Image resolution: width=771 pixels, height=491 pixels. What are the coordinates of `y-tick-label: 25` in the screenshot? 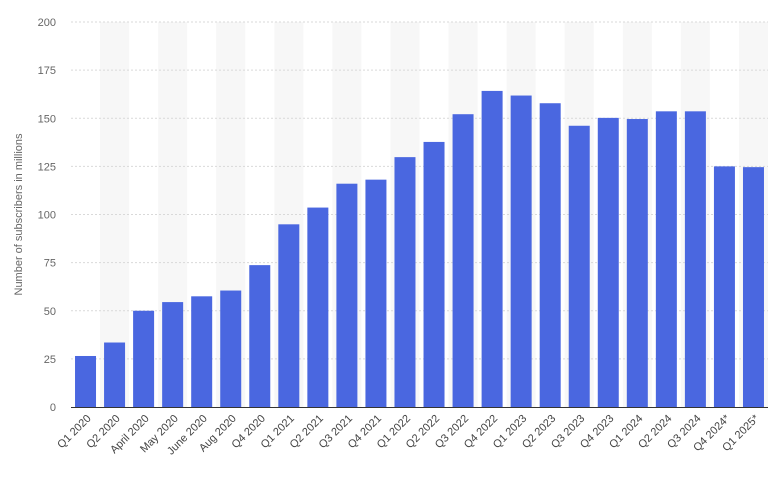 It's located at (50, 360).